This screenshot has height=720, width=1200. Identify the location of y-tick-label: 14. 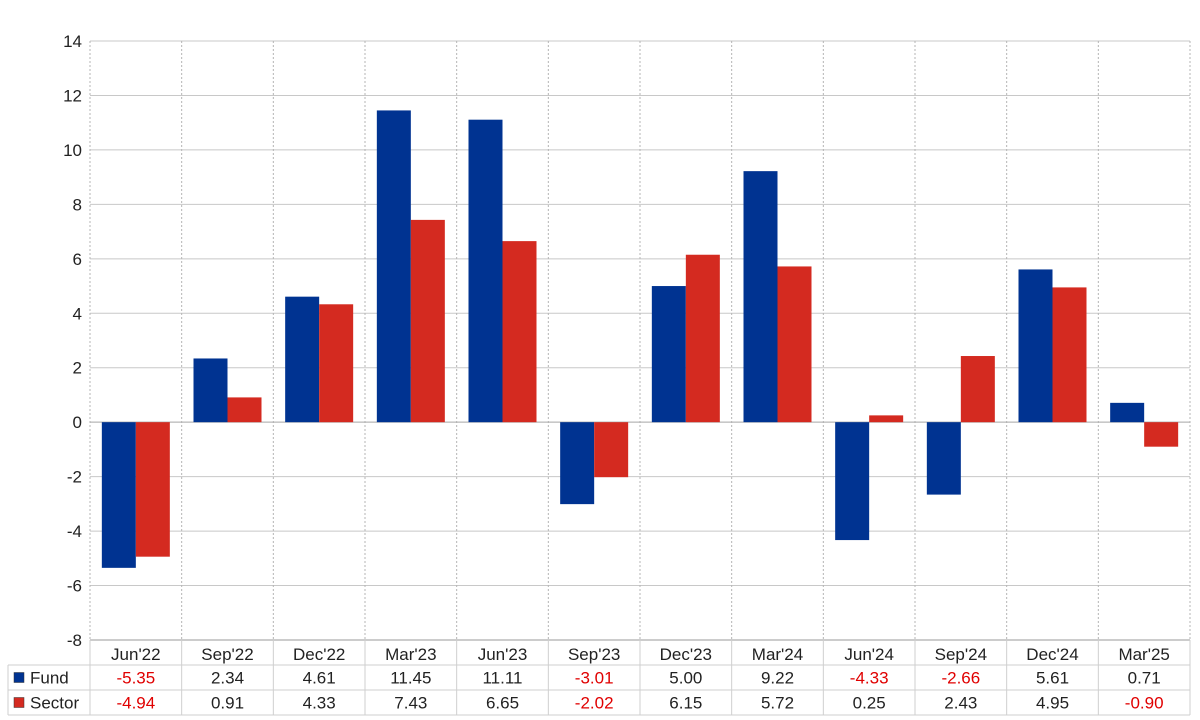
(72, 41).